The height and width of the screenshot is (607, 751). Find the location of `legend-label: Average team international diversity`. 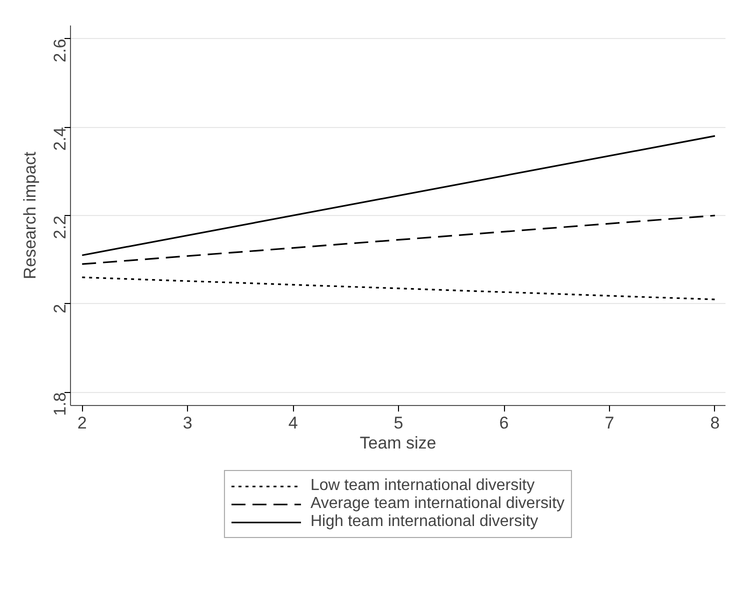

legend-label: Average team international diversity is located at coordinates (437, 504).